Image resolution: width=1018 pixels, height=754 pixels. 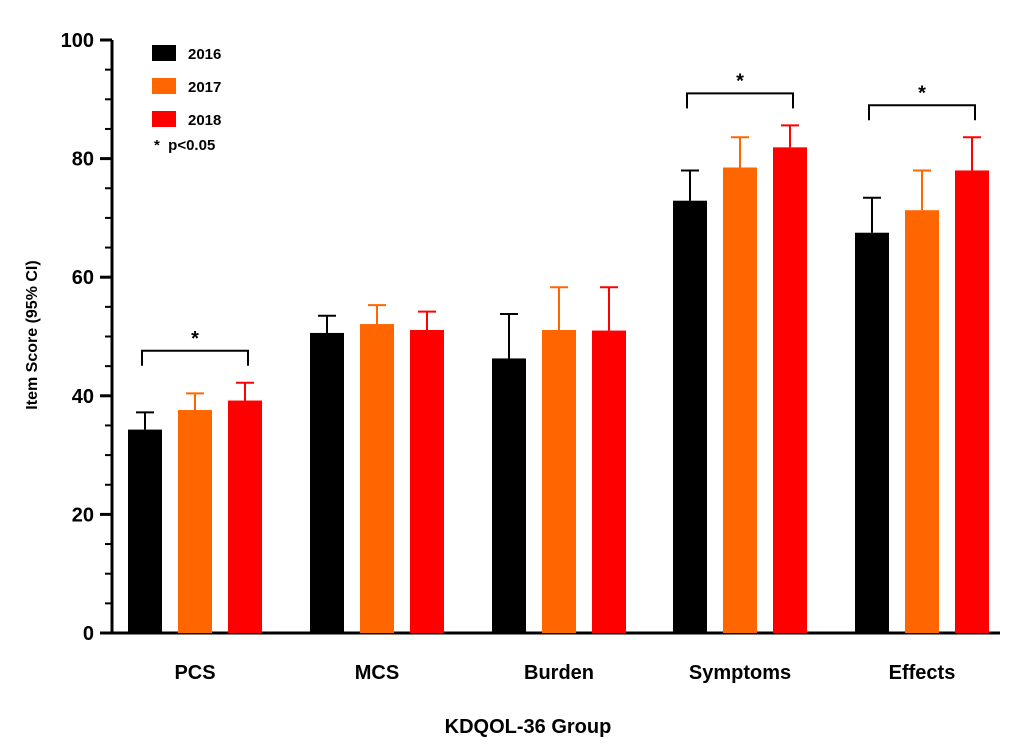 What do you see at coordinates (145, 531) in the screenshot?
I see `bar-2016-pcs` at bounding box center [145, 531].